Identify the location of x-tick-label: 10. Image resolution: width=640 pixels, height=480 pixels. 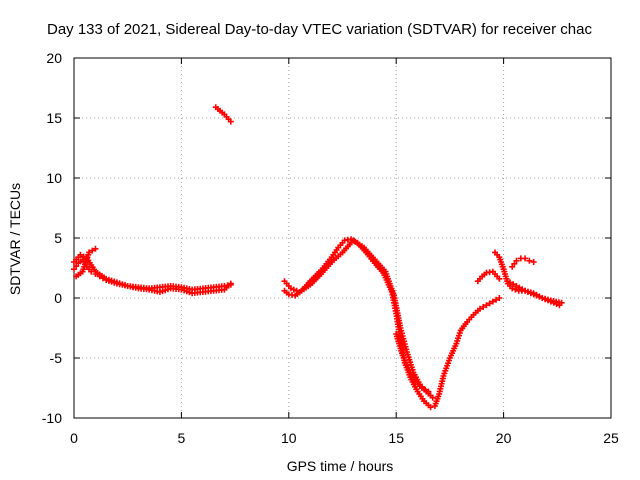
(289, 438).